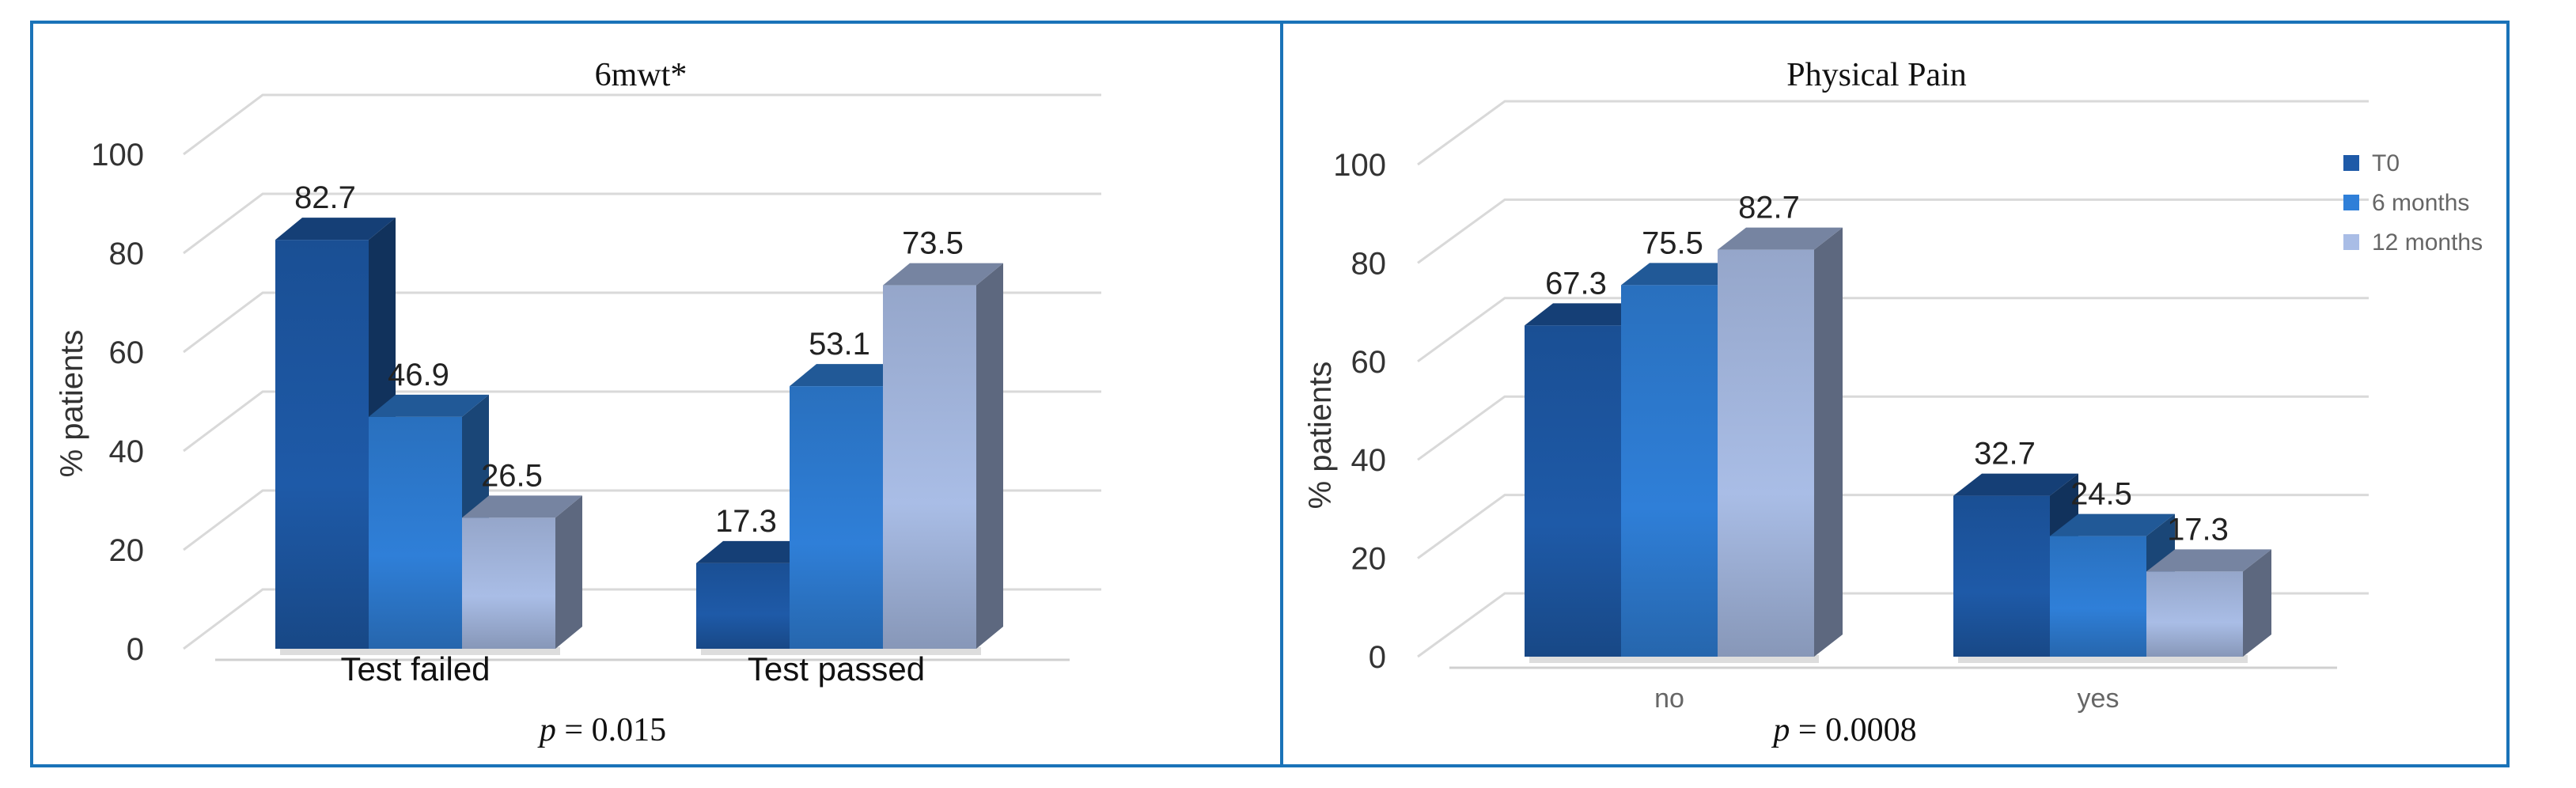 This screenshot has width=2576, height=788. Describe the element at coordinates (933, 243) in the screenshot. I see `data-label: 73.5` at that location.